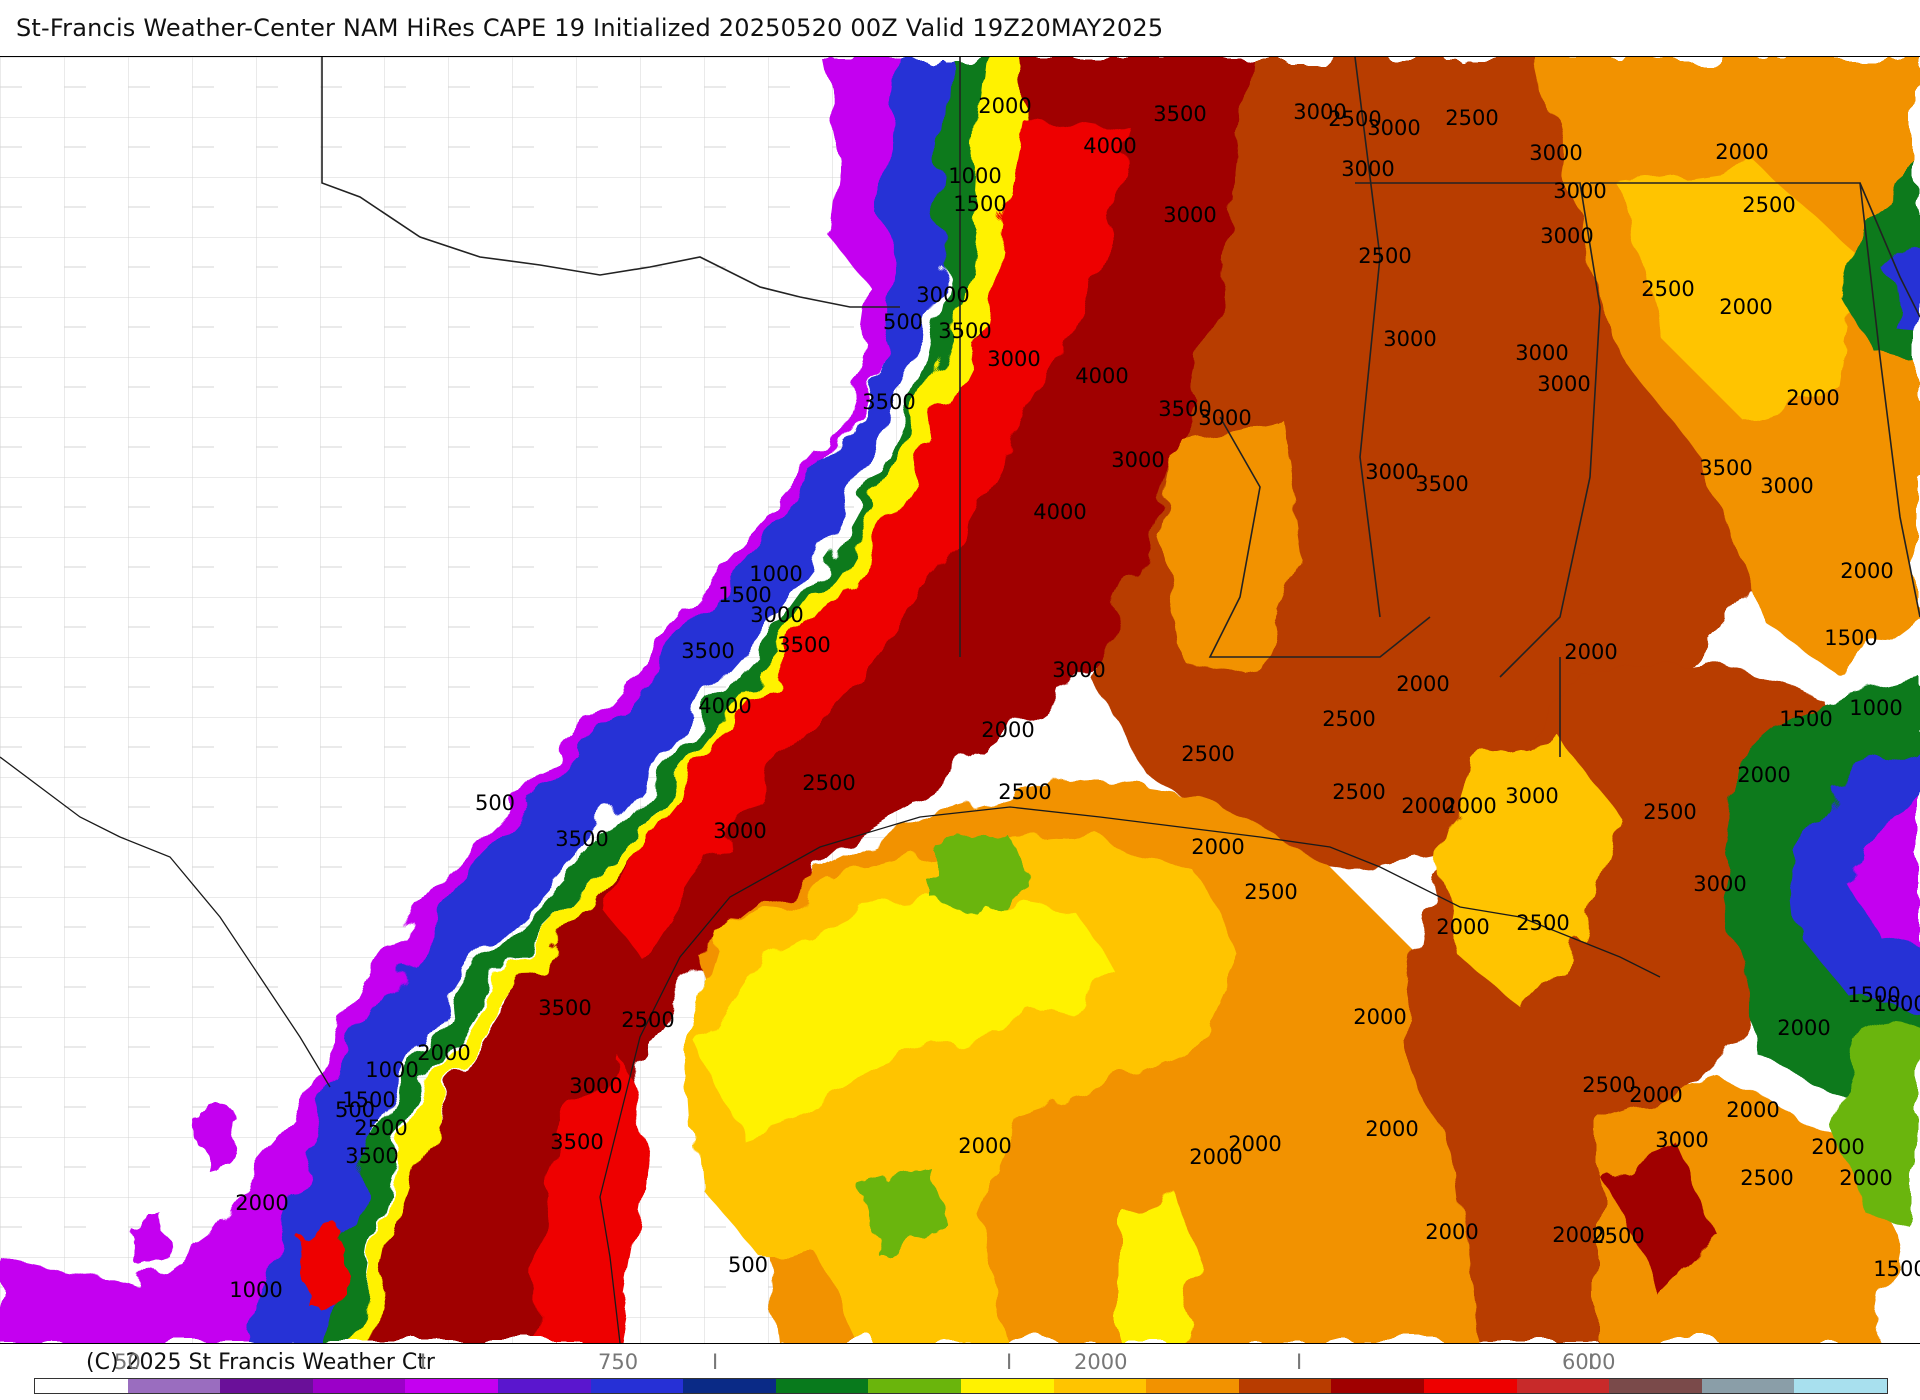  What do you see at coordinates (127, 1362) in the screenshot?
I see `colorbar-tick: 50` at bounding box center [127, 1362].